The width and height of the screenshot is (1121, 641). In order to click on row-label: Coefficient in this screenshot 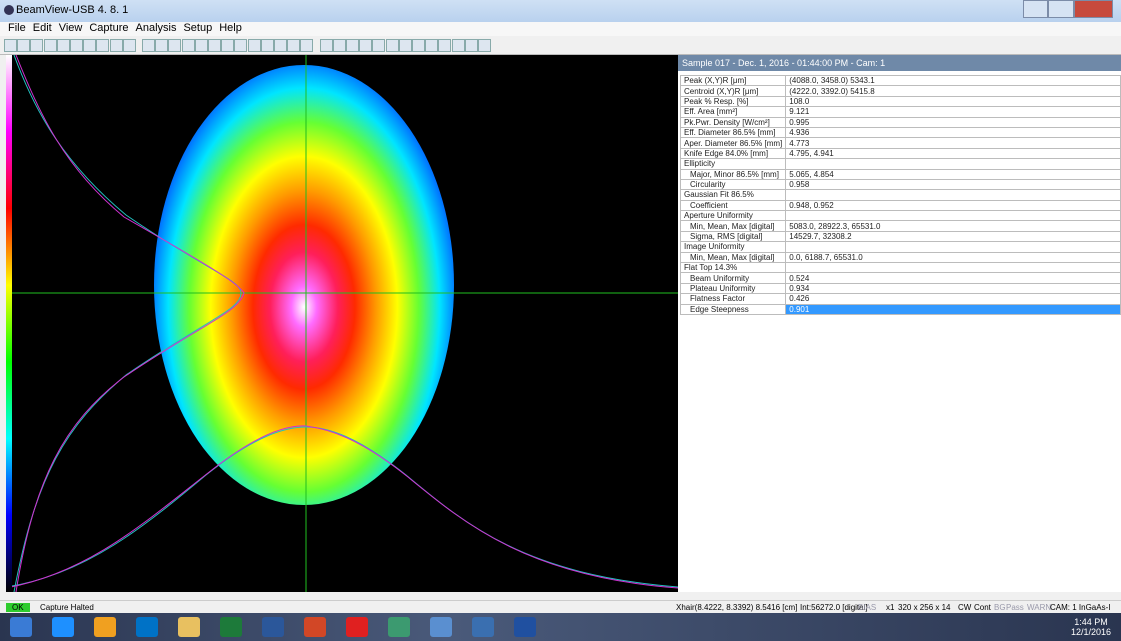, I will do `click(733, 205)`.